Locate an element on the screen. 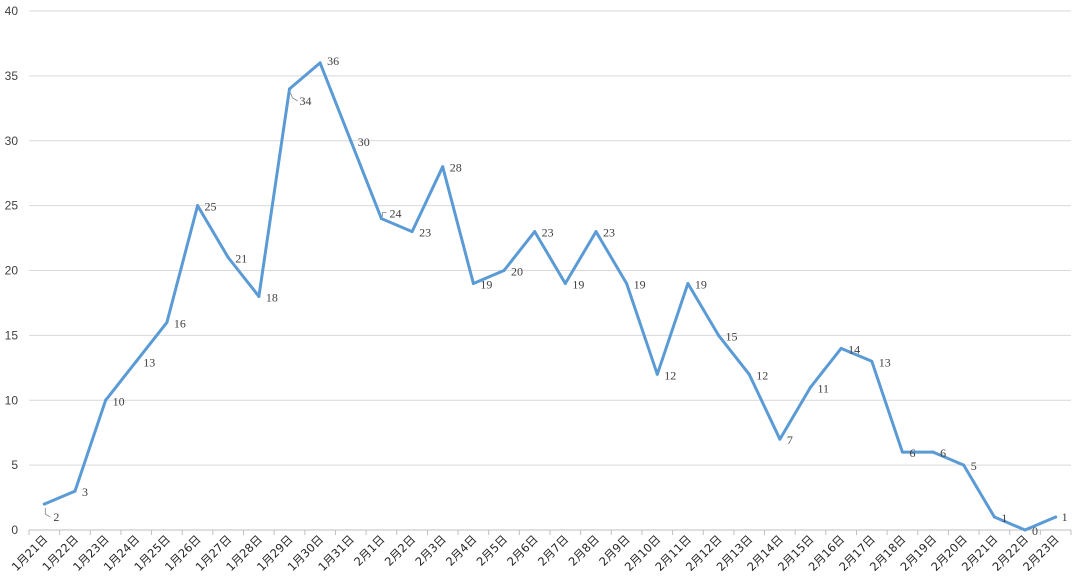 The image size is (1080, 587). data-label: 14 is located at coordinates (854, 349).